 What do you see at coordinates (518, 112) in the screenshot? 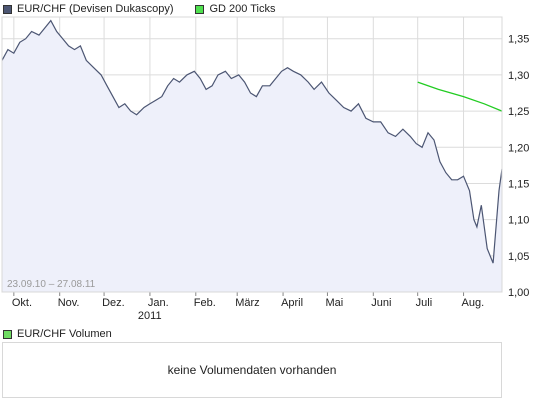
I see `y-tick-label: 1,25` at bounding box center [518, 112].